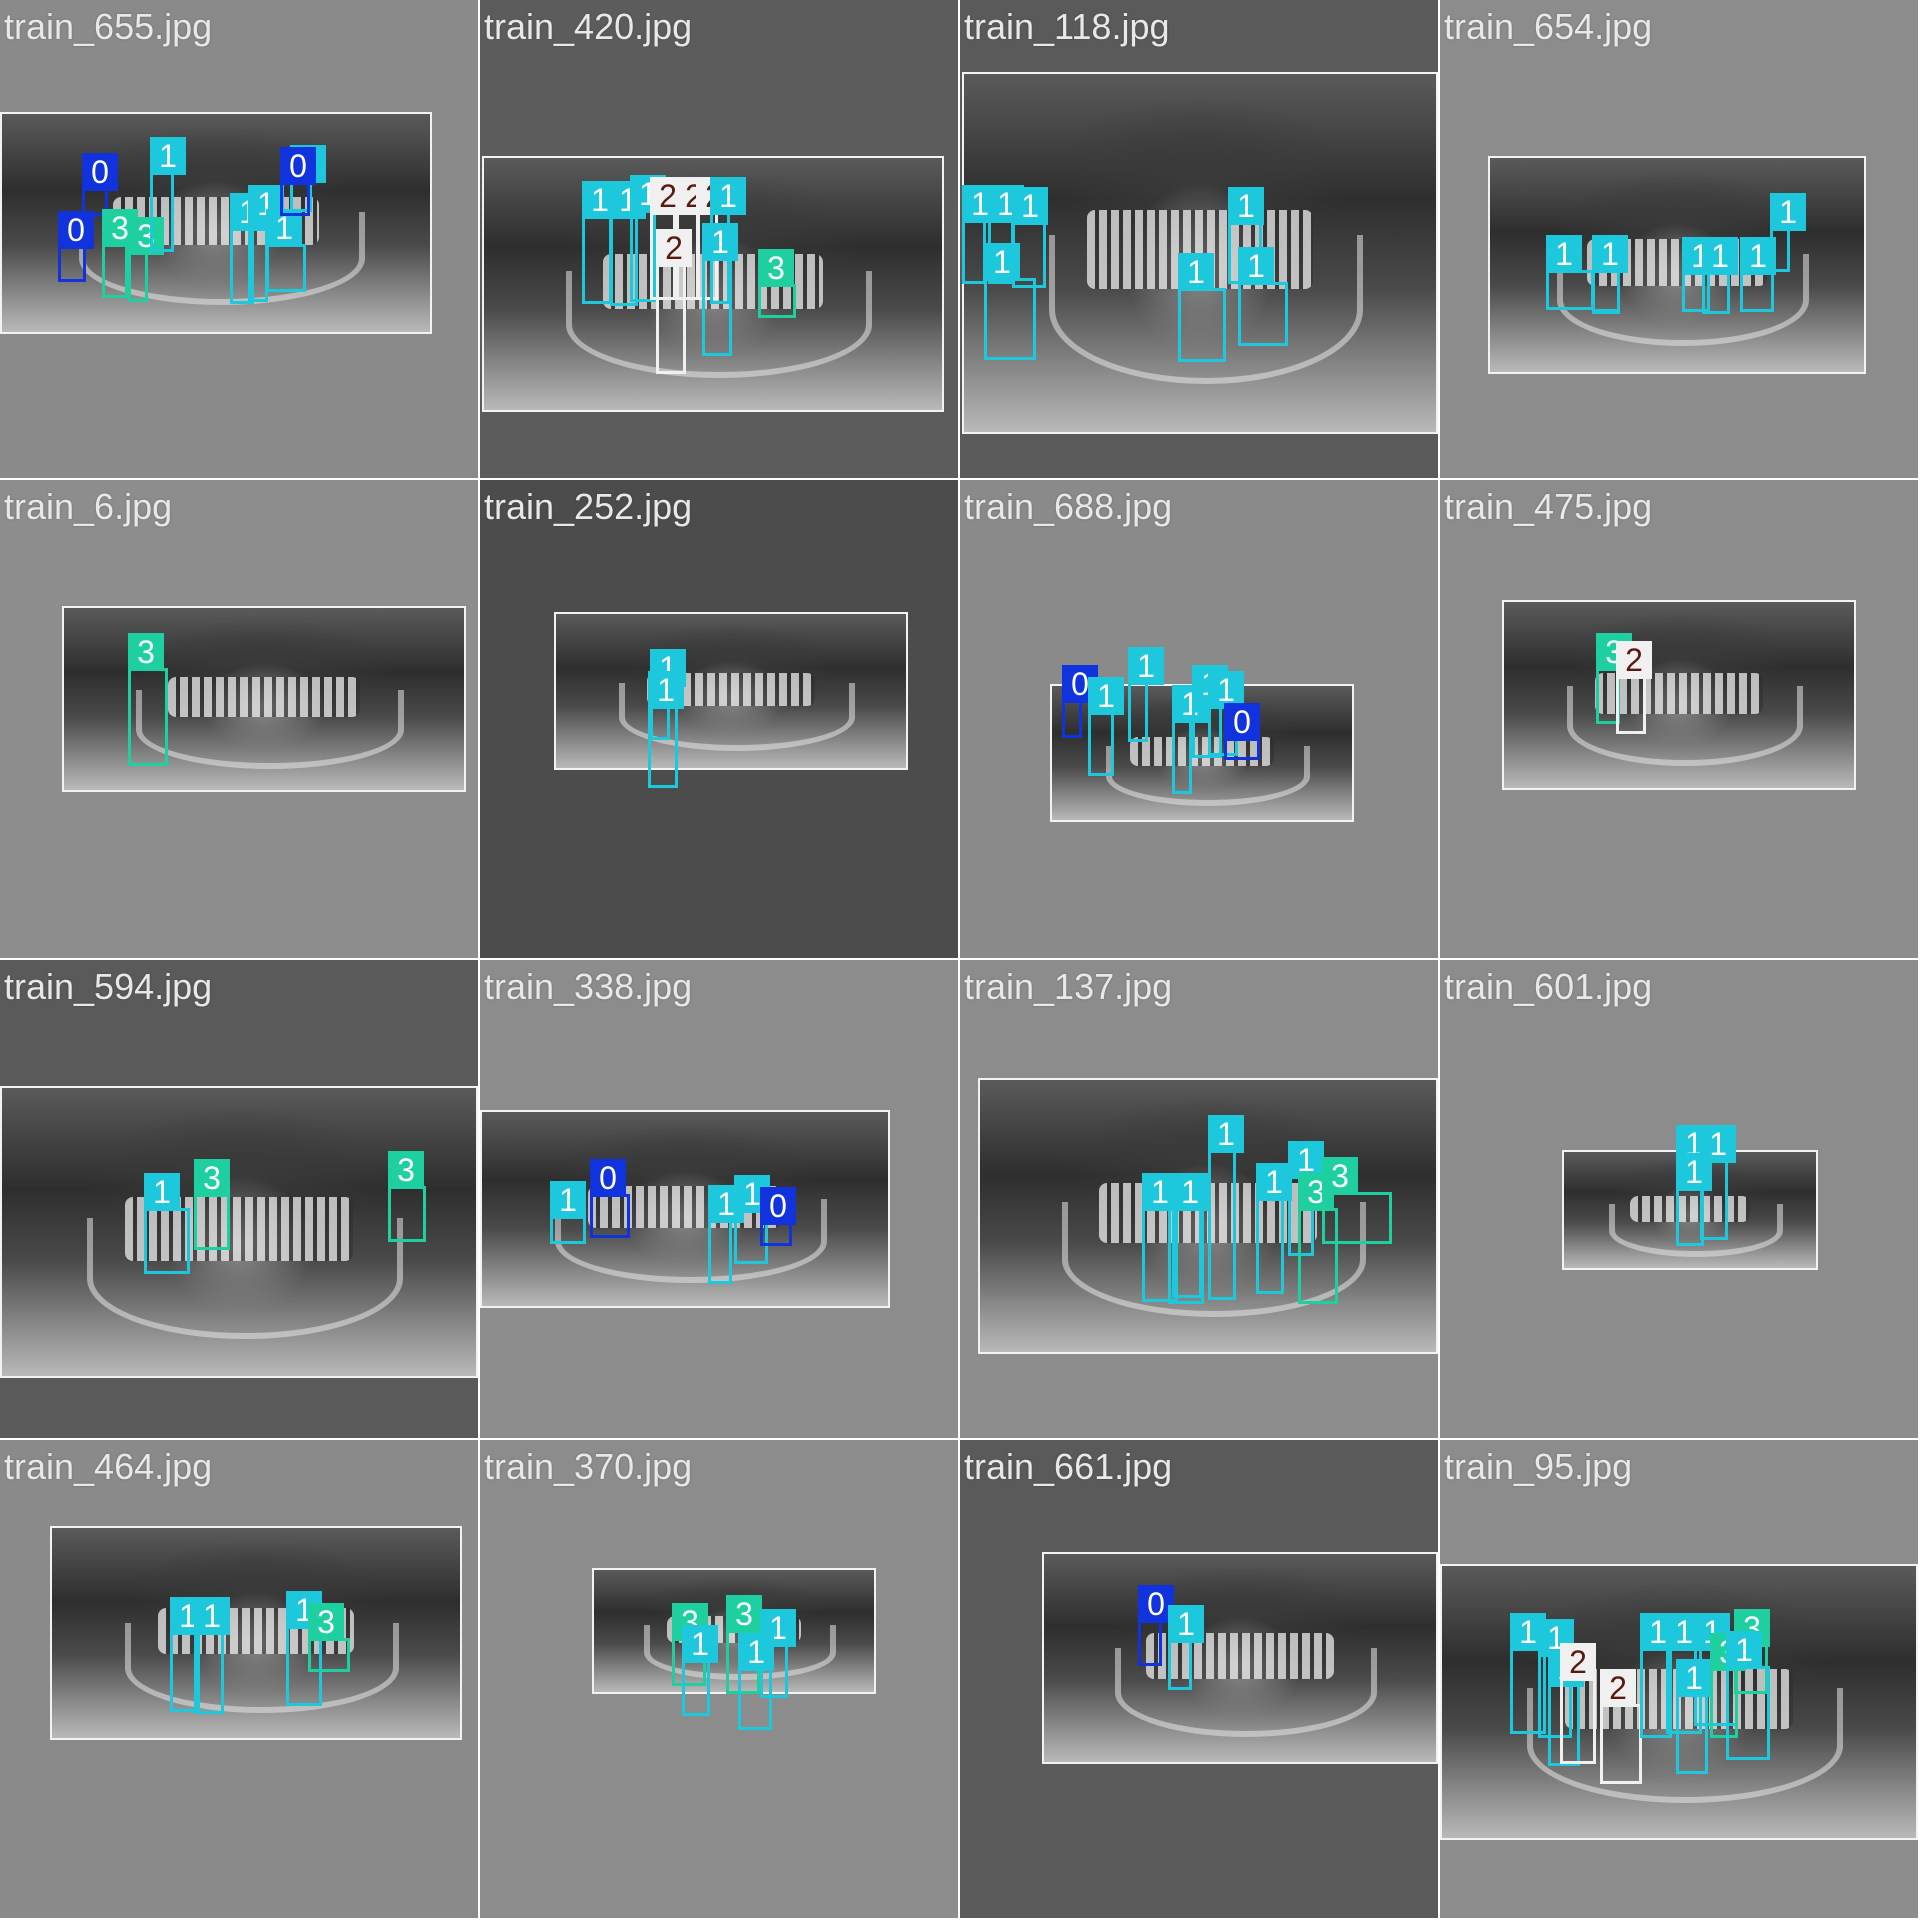  What do you see at coordinates (1067, 26) in the screenshot?
I see `tile-filename-label: train_118.jpg` at bounding box center [1067, 26].